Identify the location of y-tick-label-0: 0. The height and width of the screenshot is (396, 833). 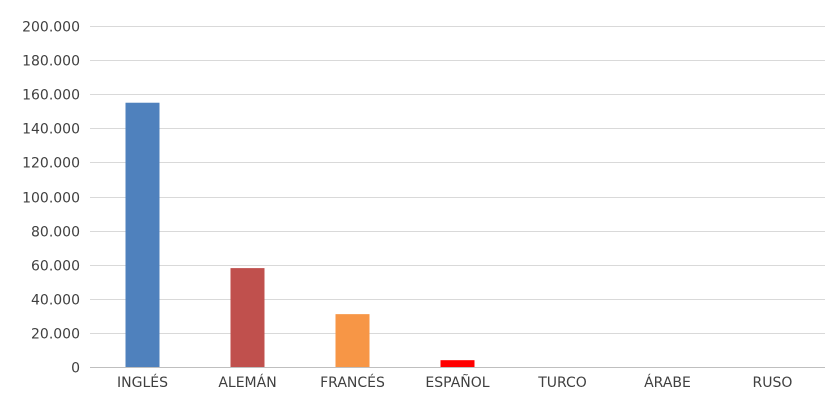
(75, 369).